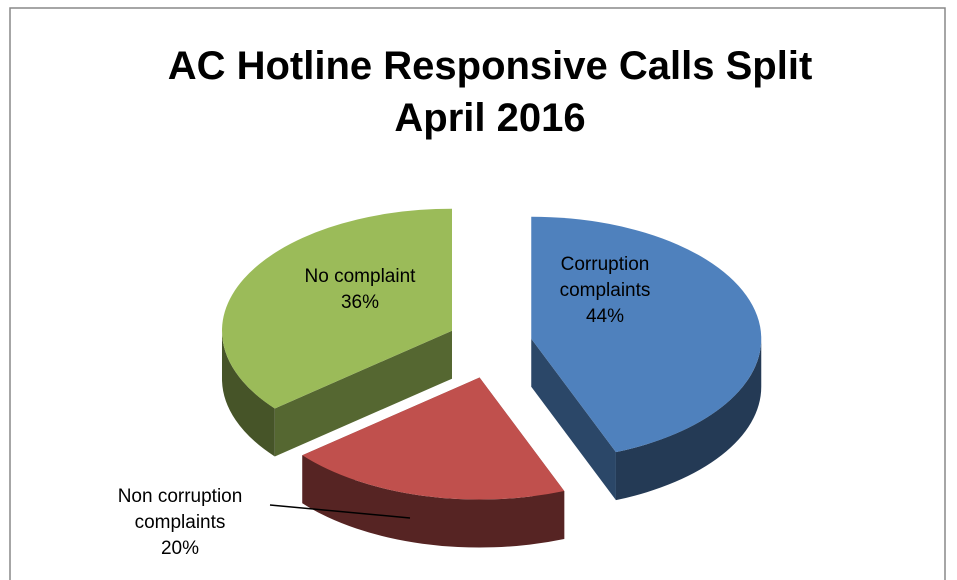 The height and width of the screenshot is (580, 957). Describe the element at coordinates (605, 316) in the screenshot. I see `data-label-value: 44%` at that location.